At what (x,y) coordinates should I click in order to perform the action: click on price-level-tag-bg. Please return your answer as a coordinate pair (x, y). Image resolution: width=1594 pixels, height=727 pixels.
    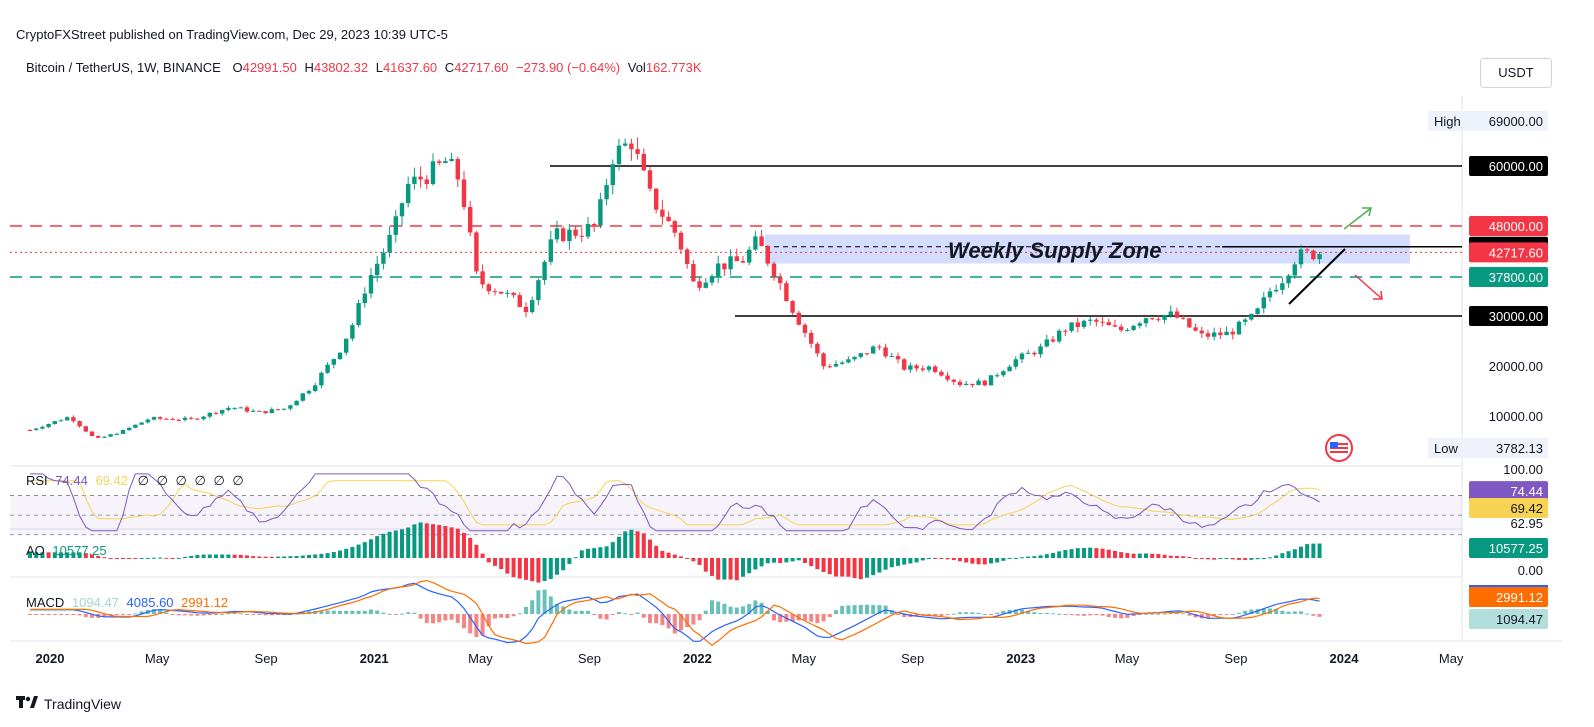
    Looking at the image, I should click on (1508, 316).